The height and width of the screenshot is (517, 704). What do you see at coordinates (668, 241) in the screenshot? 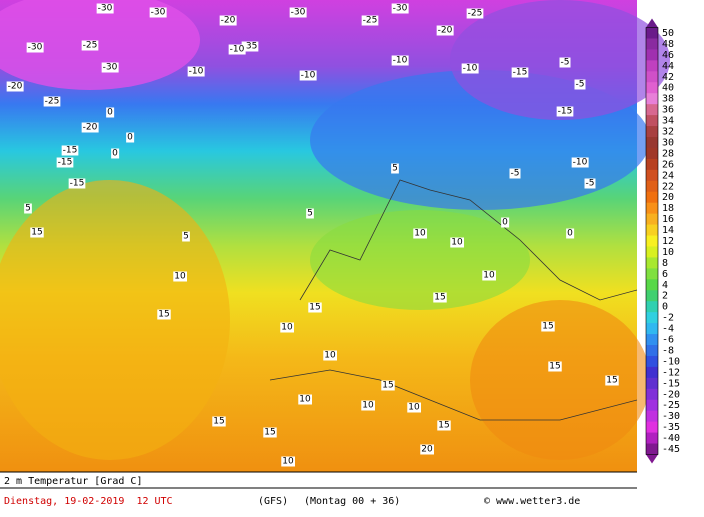
I see `colorbar-label: 12` at bounding box center [668, 241].